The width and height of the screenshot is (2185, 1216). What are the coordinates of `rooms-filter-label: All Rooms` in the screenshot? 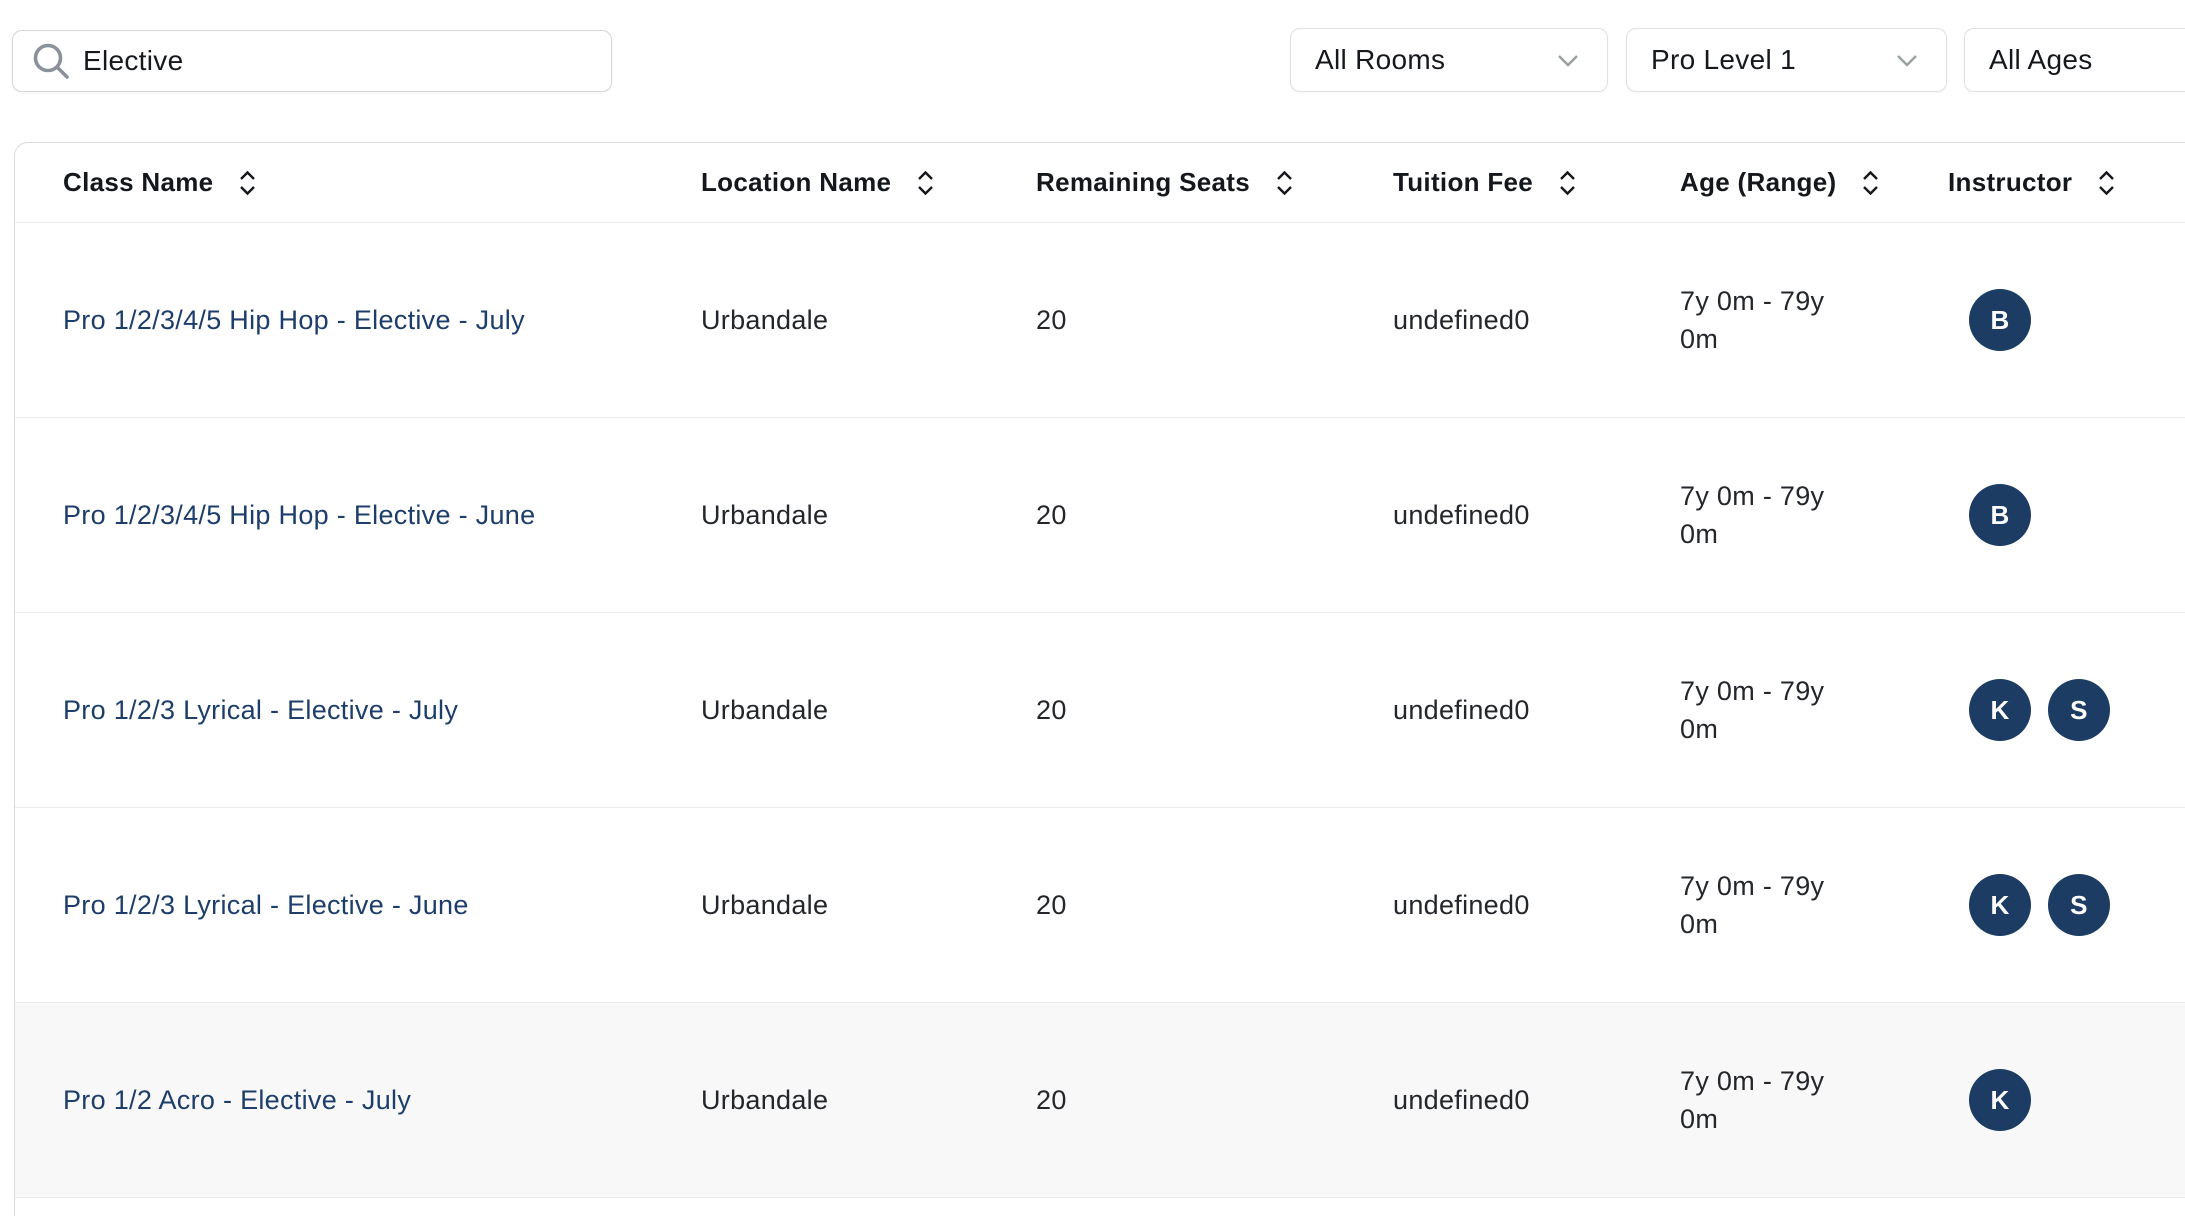 It's located at (1380, 59).